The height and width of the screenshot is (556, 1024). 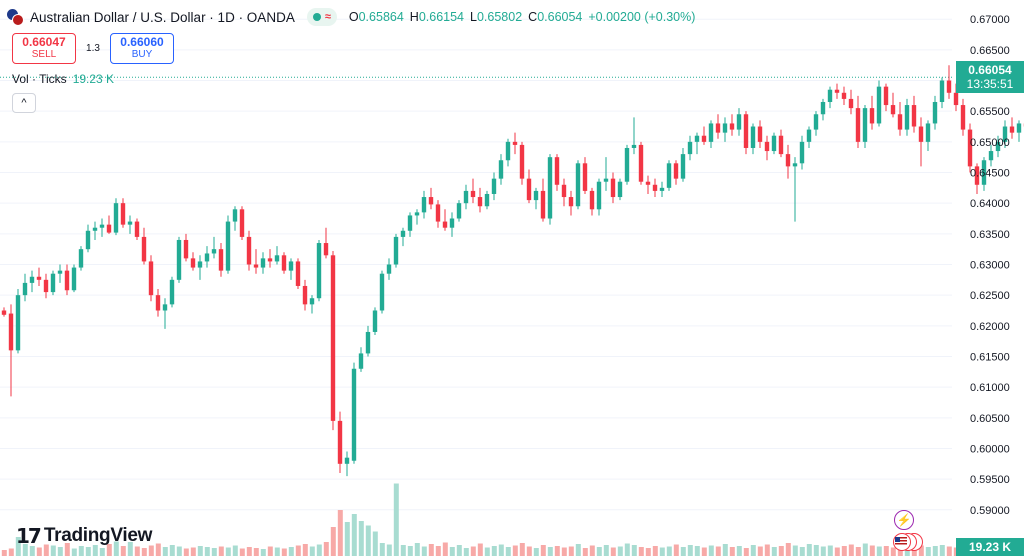 What do you see at coordinates (990, 296) in the screenshot?
I see `price-tick-label: 0.62500` at bounding box center [990, 296].